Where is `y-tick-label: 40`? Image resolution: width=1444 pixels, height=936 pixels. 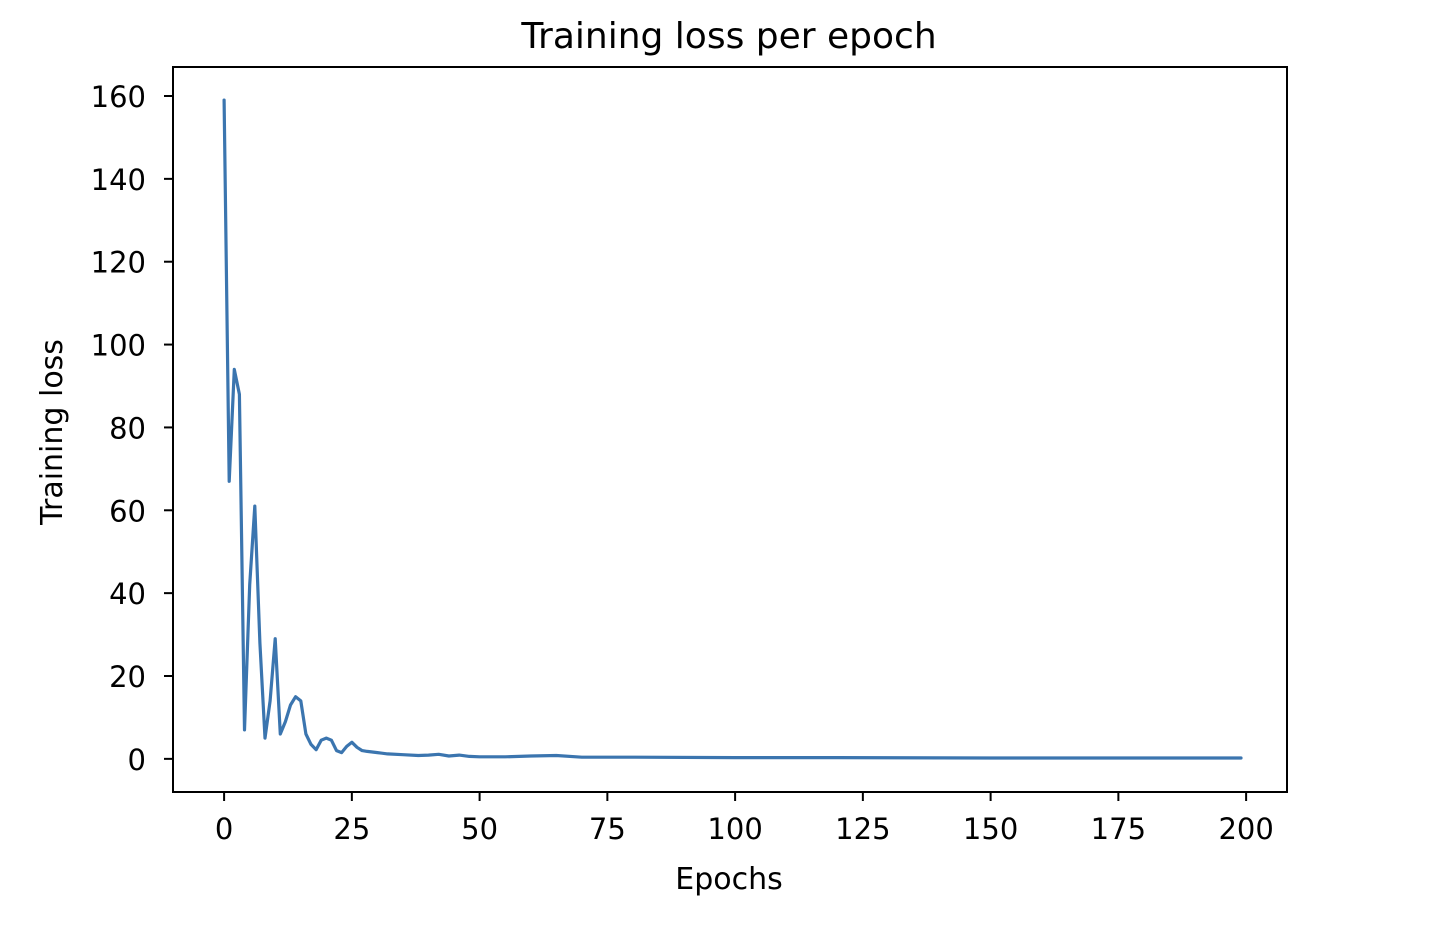
y-tick-label: 40 is located at coordinates (127, 594).